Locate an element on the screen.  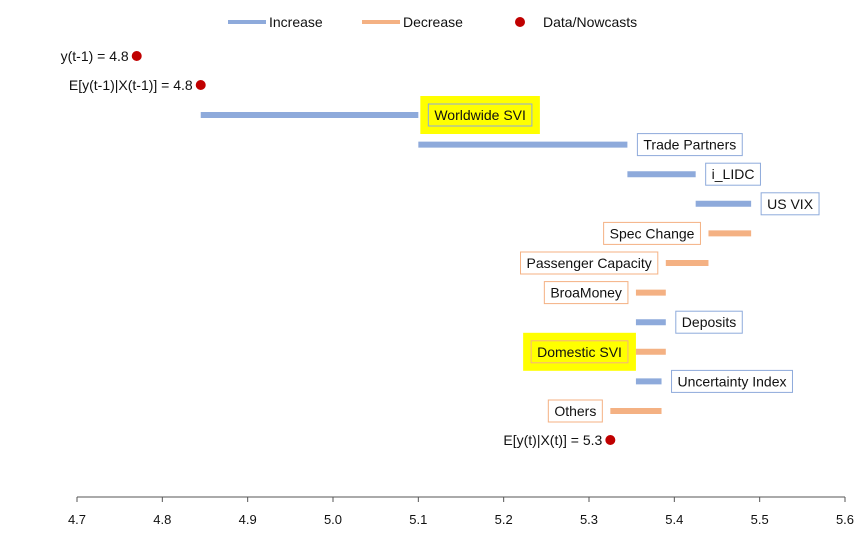
bar-label: Domestic SVI is located at coordinates (579, 352).